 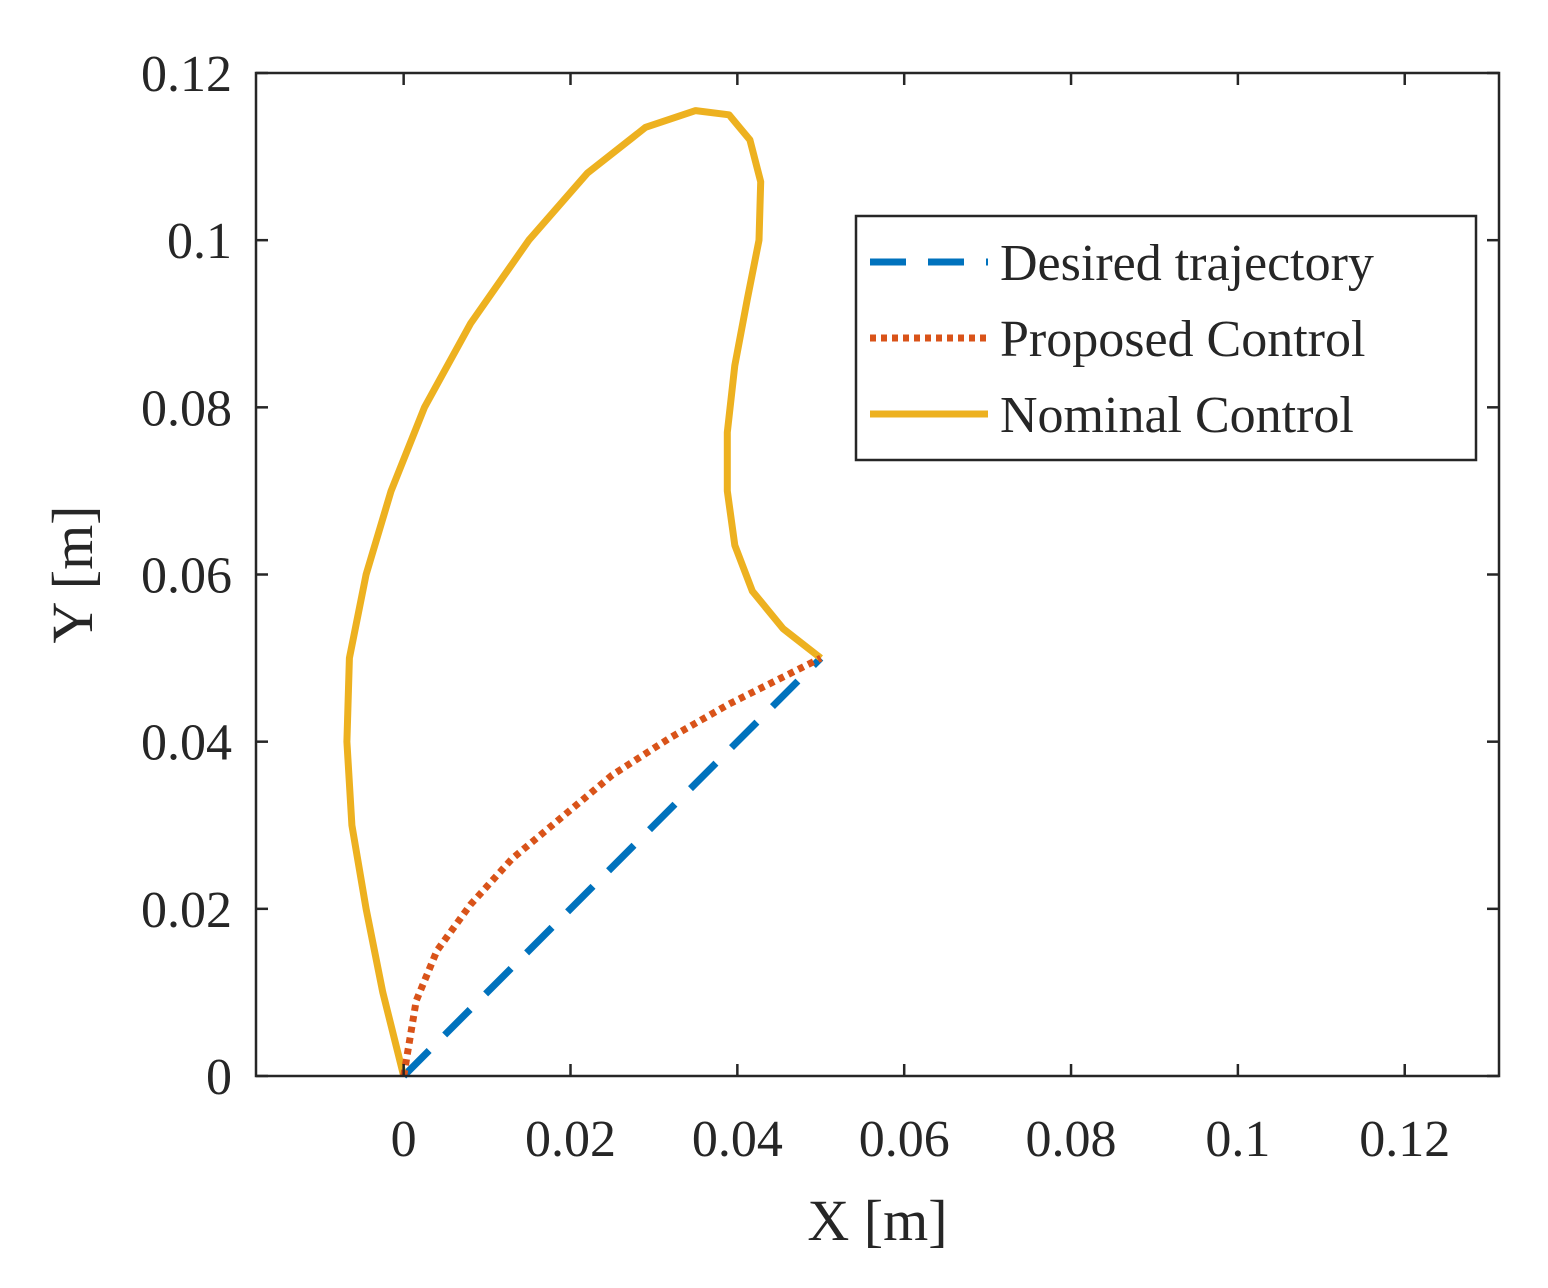 I want to click on legend-label: Proposed Control, so click(x=1182, y=339).